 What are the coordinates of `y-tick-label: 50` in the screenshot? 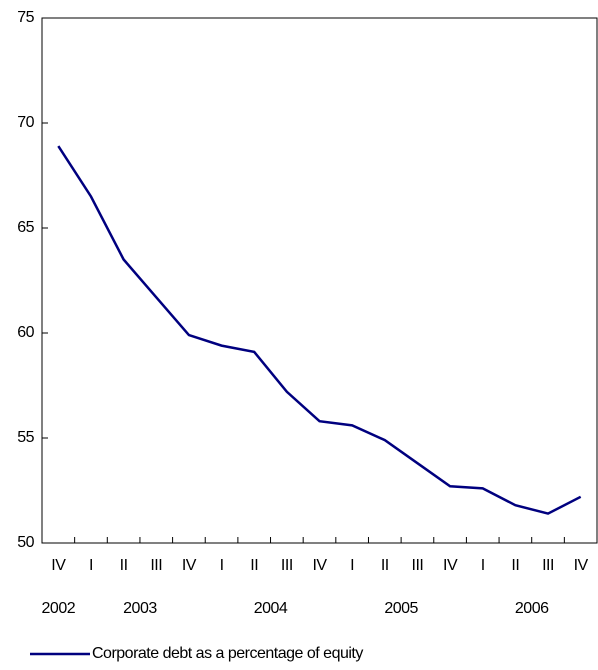 It's located at (25, 542).